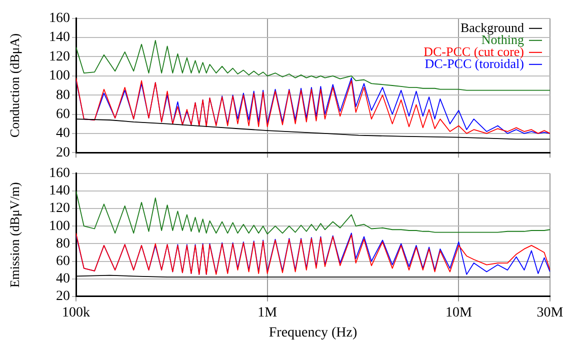 The width and height of the screenshot is (580, 350). I want to click on x-tick-label: 100k, so click(76, 312).